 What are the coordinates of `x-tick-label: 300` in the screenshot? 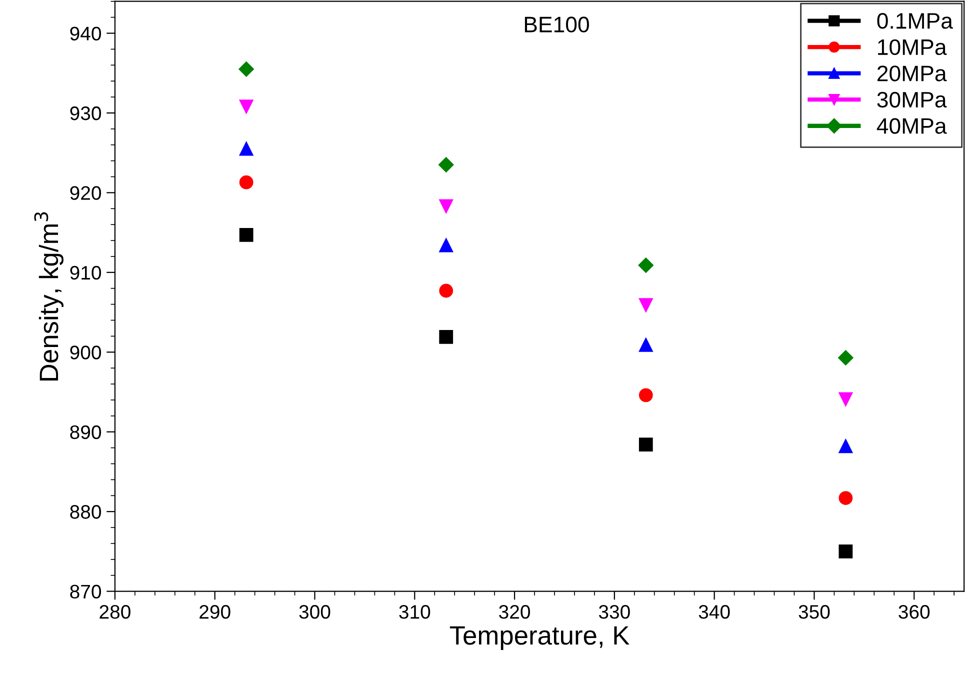 It's located at (314, 612).